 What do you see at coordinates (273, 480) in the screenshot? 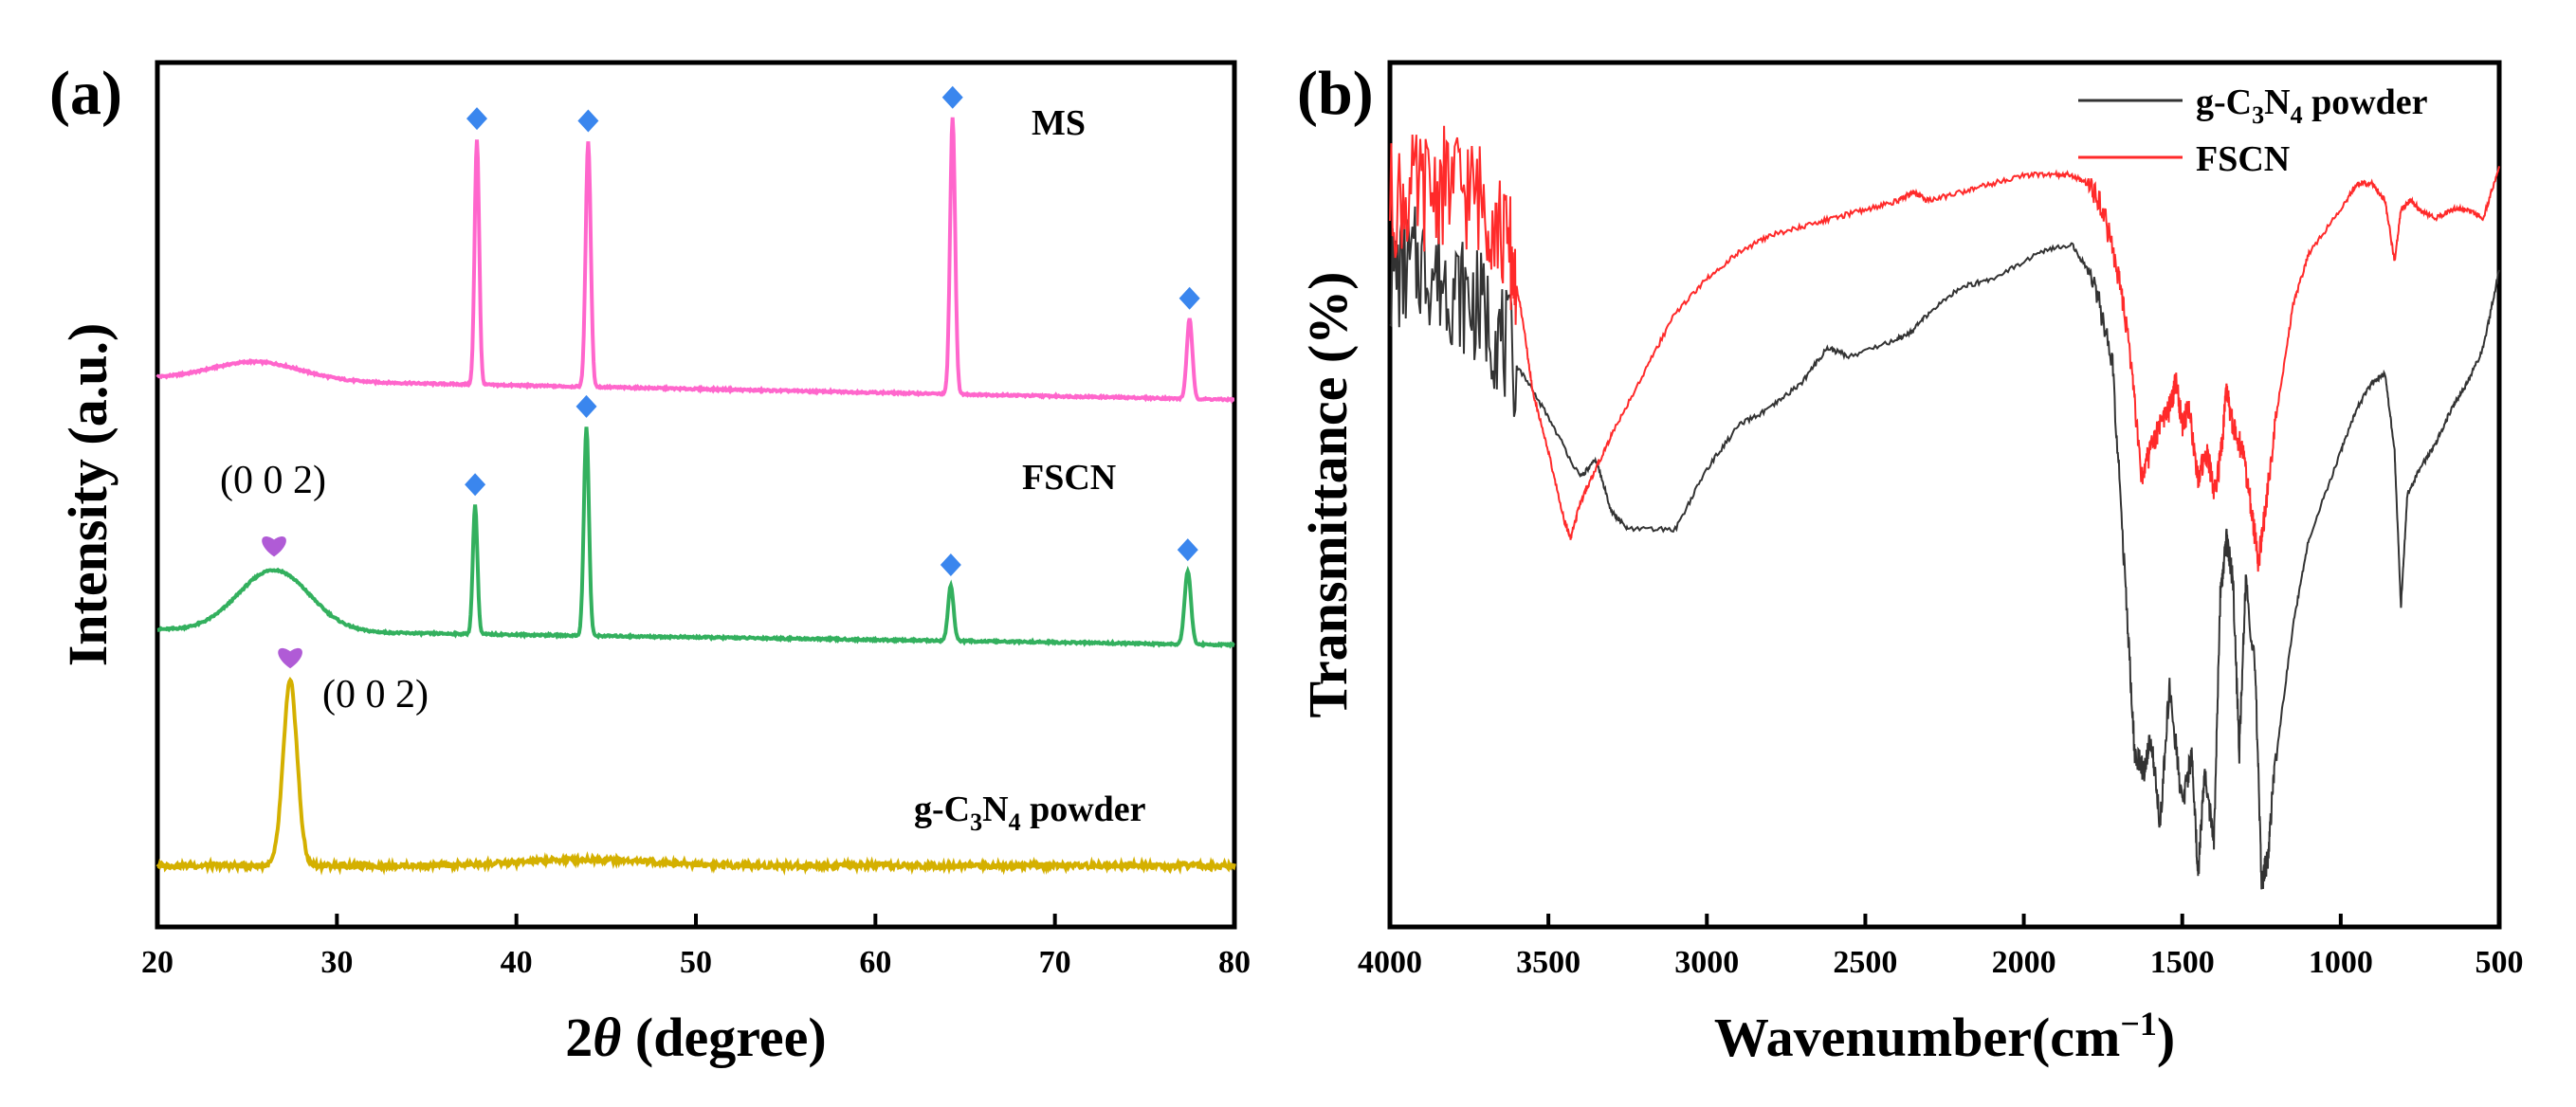
I see `fscn-002-annotation: (0 0 2)` at bounding box center [273, 480].